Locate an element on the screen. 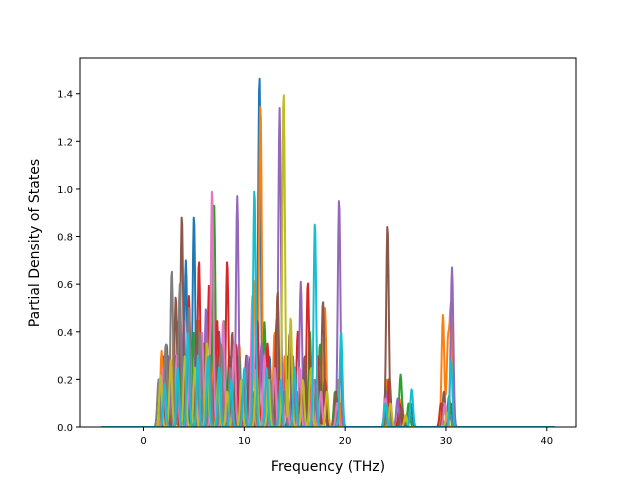  x-tick-label-0: 0 is located at coordinates (143, 441).